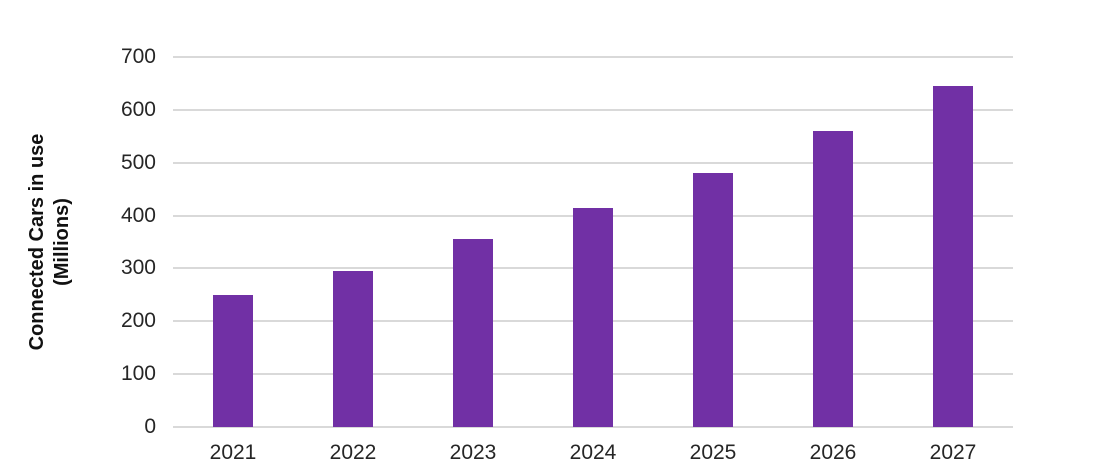  I want to click on x-tick-label-2026: 2026, so click(833, 452).